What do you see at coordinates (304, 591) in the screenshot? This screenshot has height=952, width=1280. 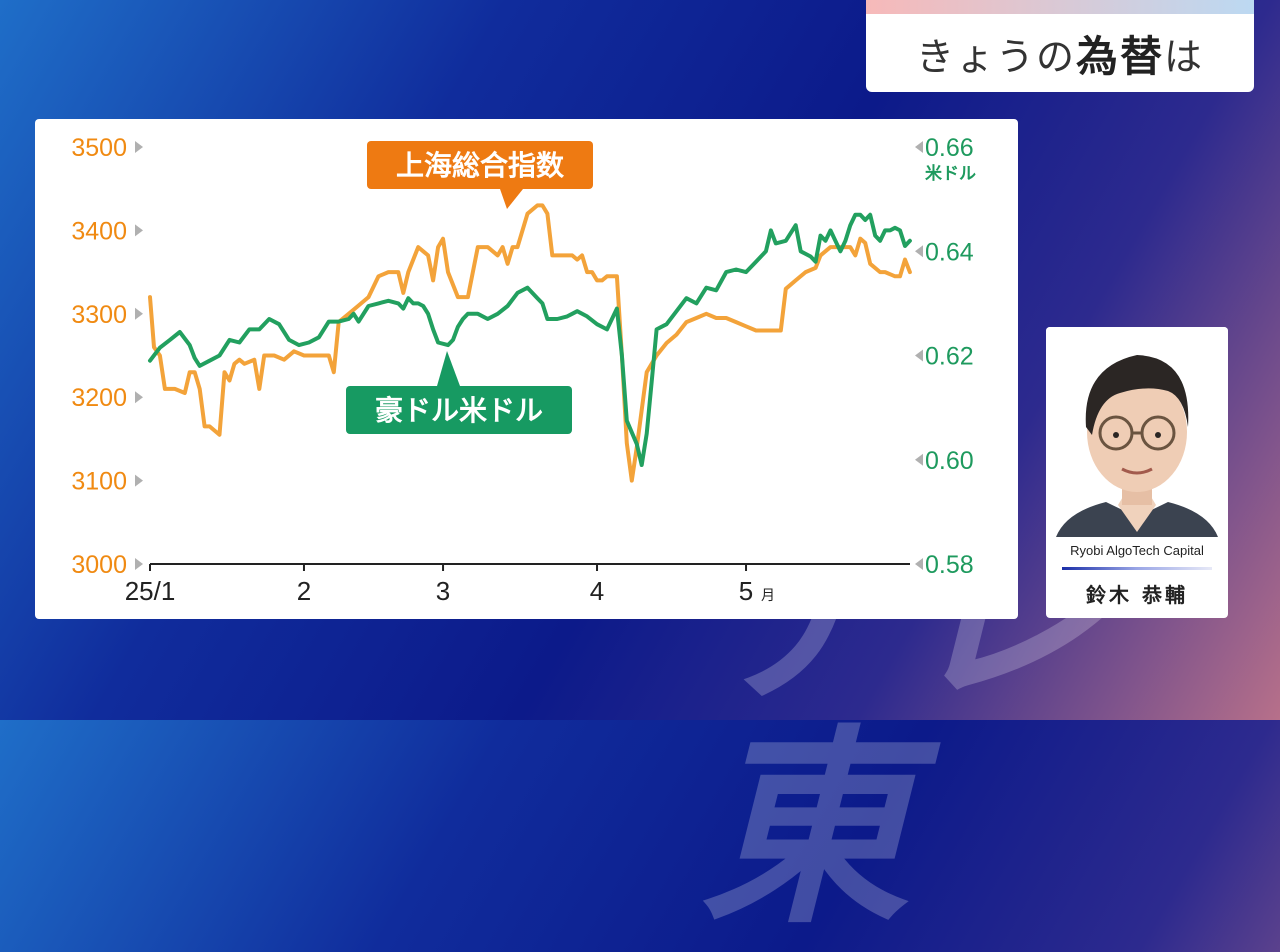 I see `x-tick-label: 2` at bounding box center [304, 591].